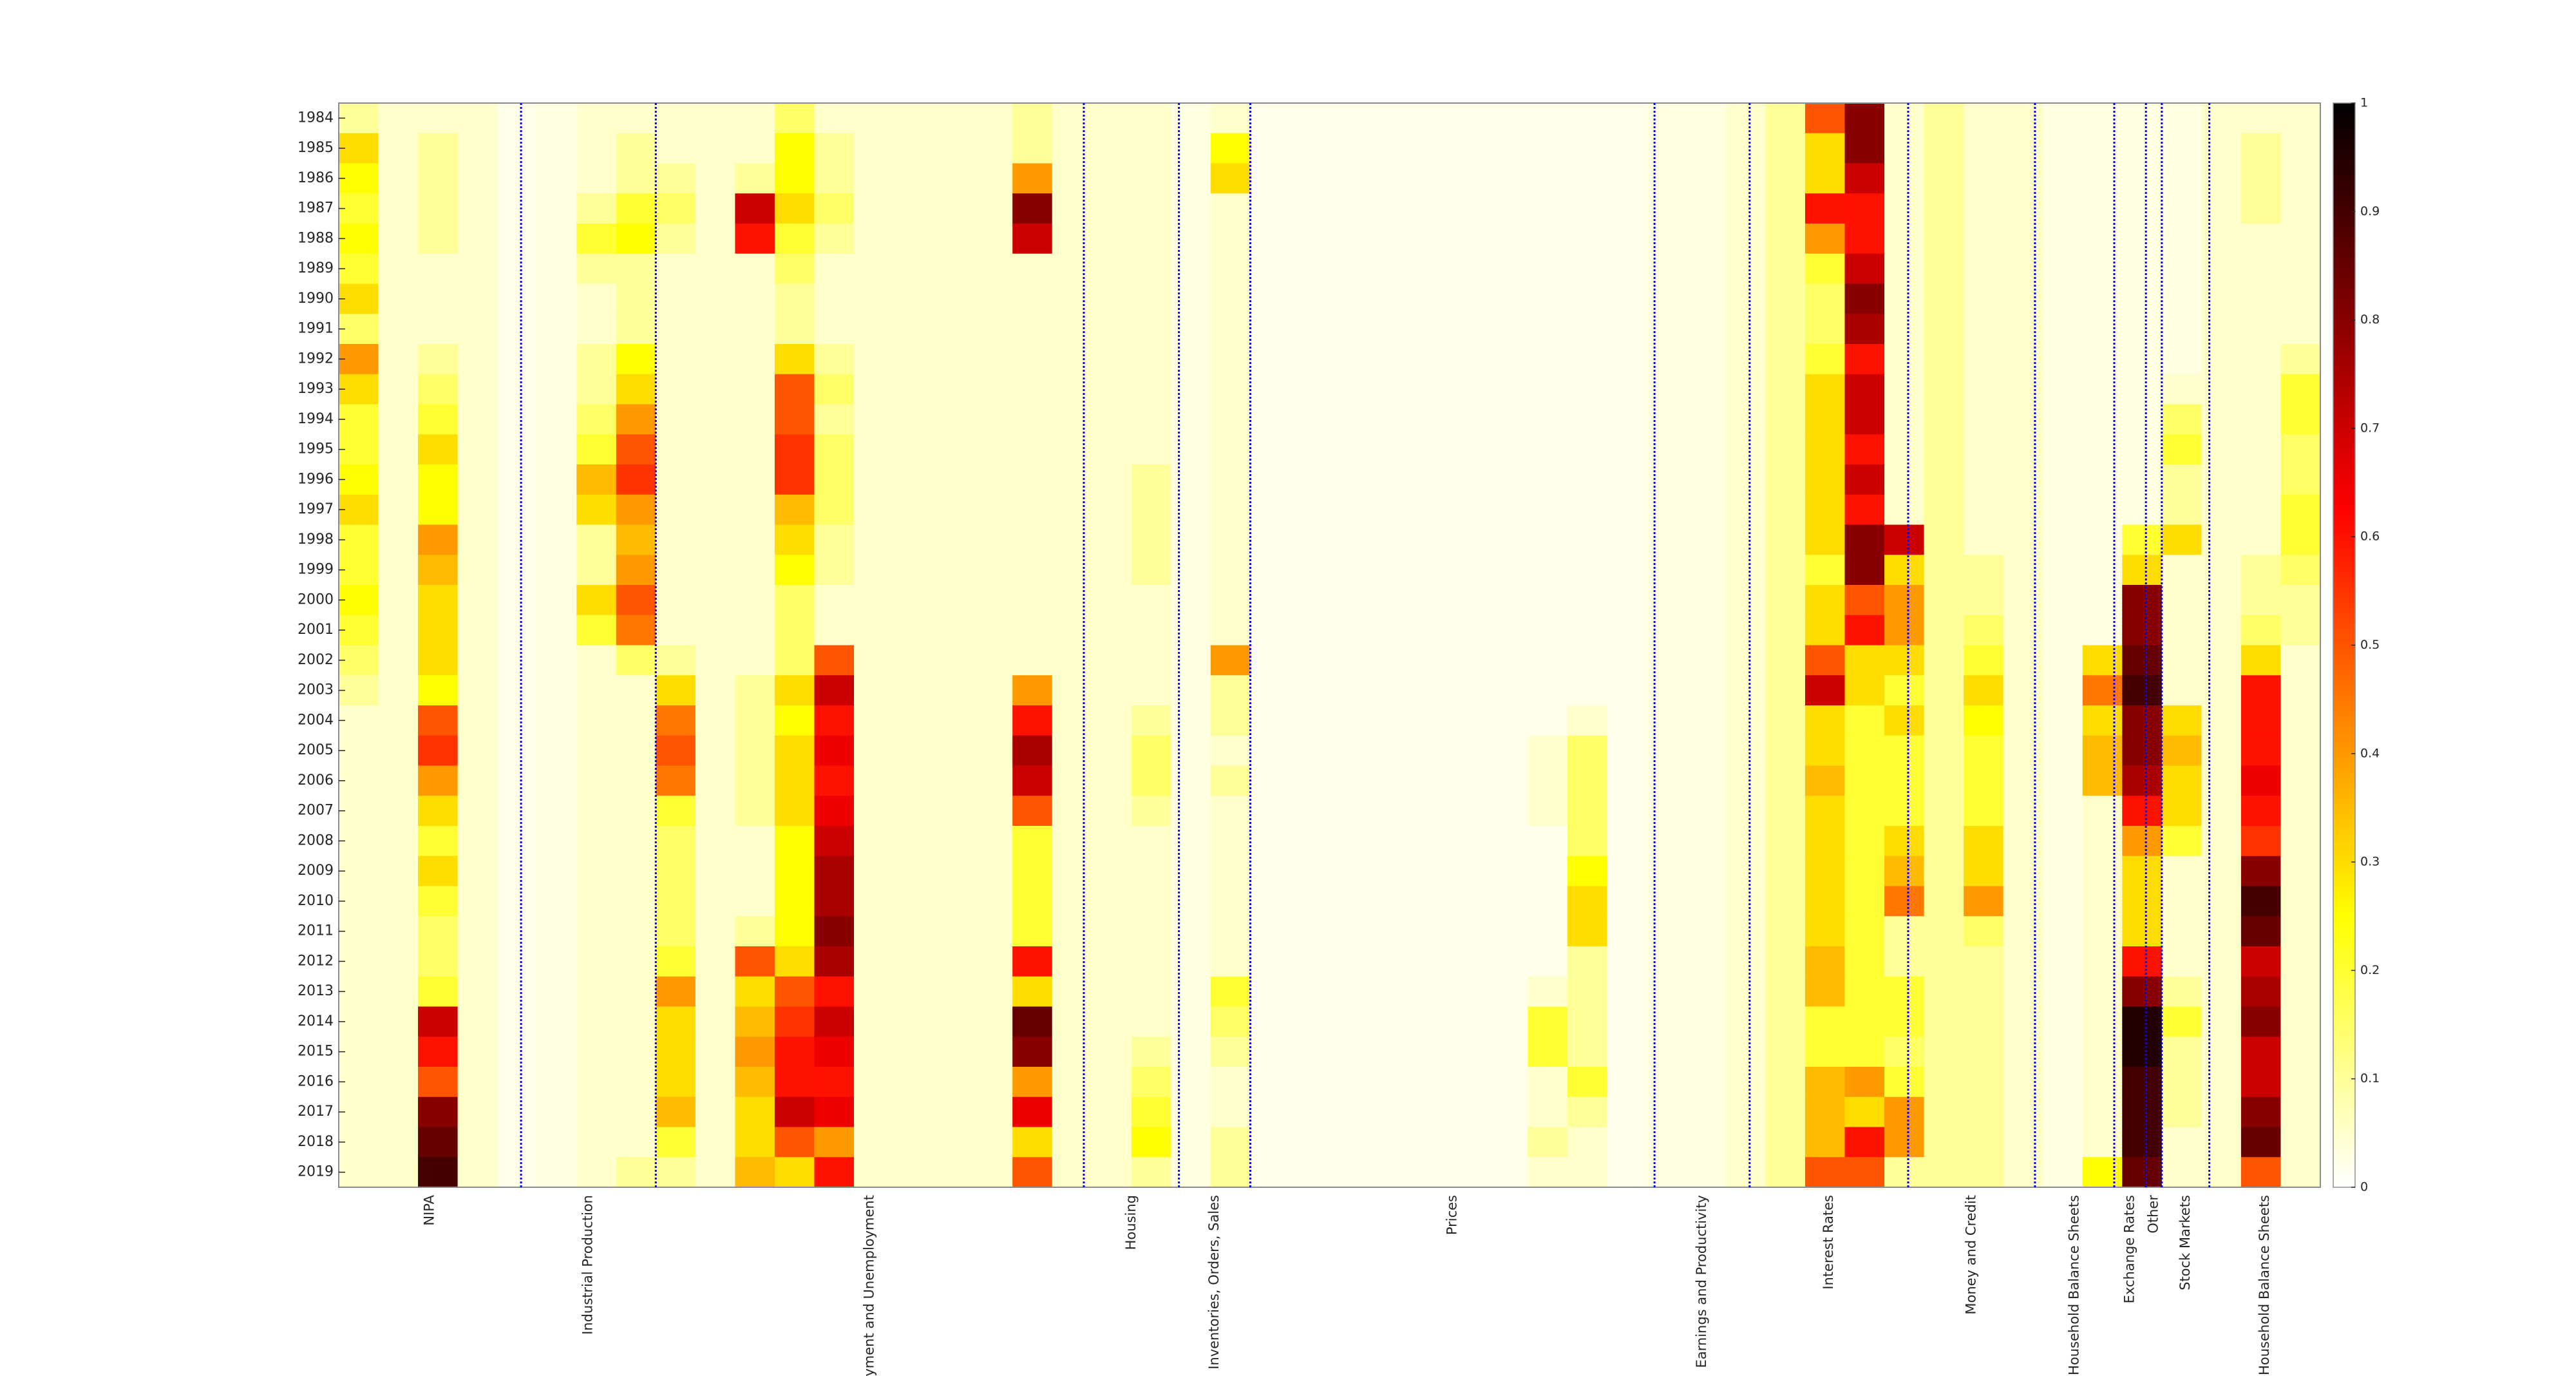 The width and height of the screenshot is (2576, 1376). Describe the element at coordinates (316, 750) in the screenshot. I see `y-tick-label: 2005` at that location.